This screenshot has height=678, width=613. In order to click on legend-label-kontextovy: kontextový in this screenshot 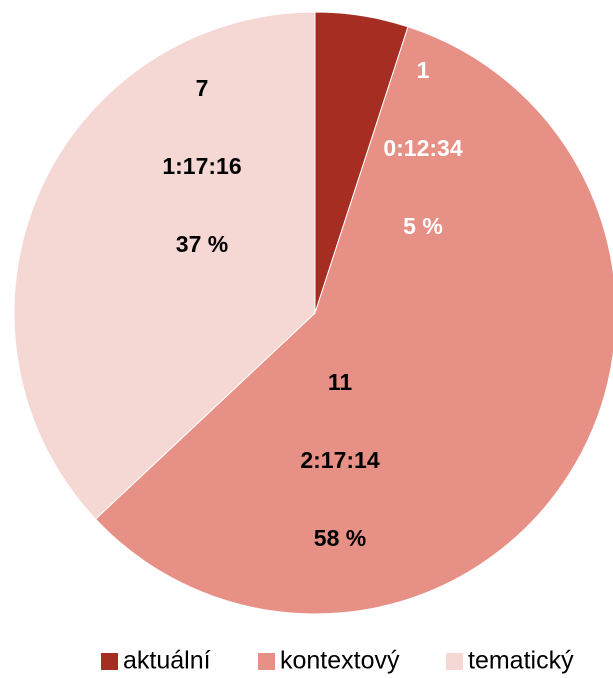, I will do `click(340, 661)`.